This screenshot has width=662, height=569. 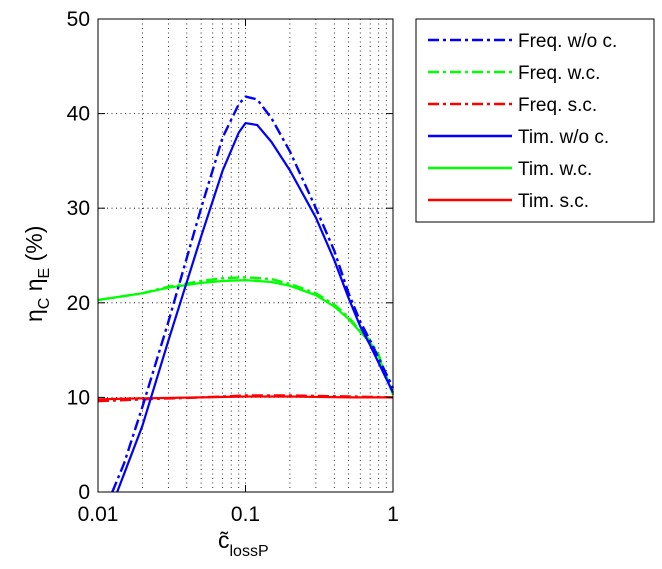 I want to click on legend-label: Freq. w/o c., so click(x=567, y=41).